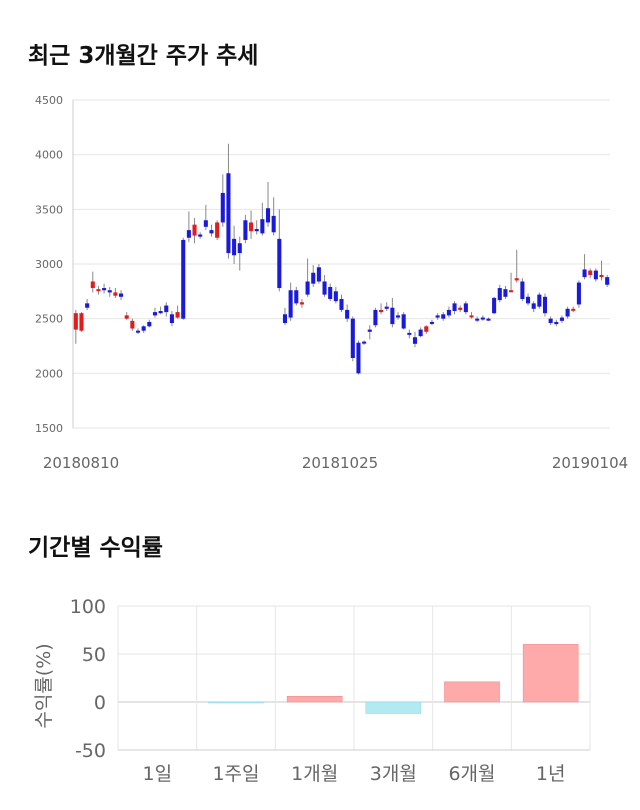 Image resolution: width=640 pixels, height=810 pixels. Describe the element at coordinates (340, 463) in the screenshot. I see `x-tick-label: 20181025` at that location.